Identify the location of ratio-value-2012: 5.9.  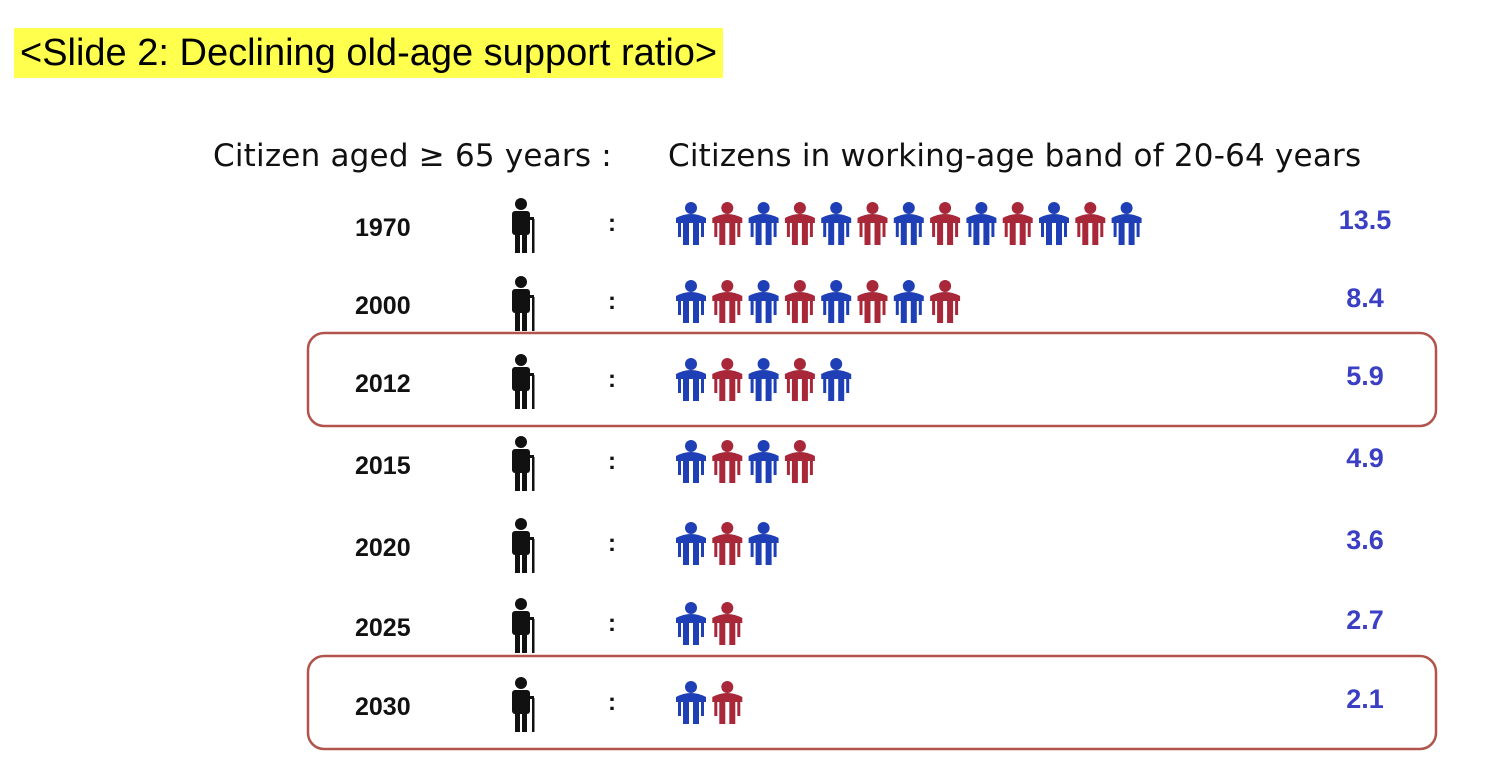
(1365, 376).